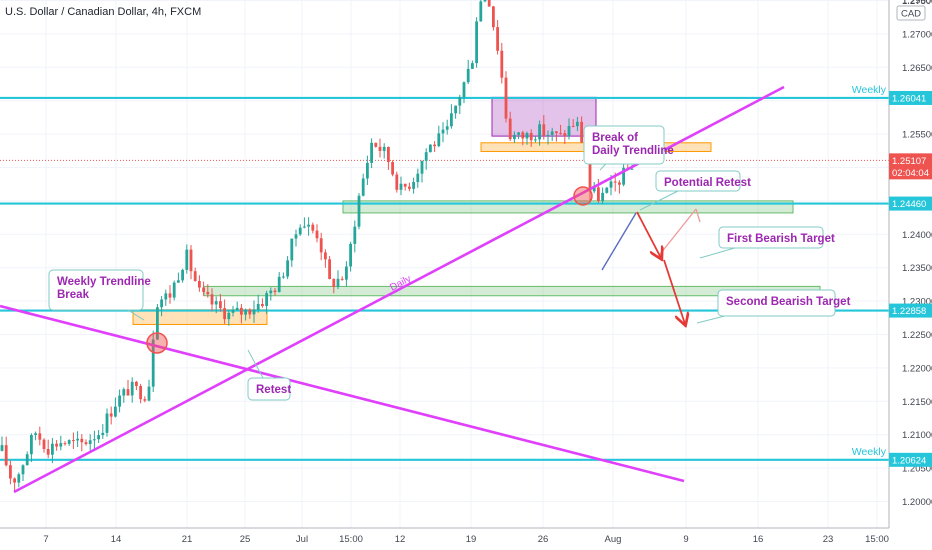 This screenshot has width=932, height=550. What do you see at coordinates (909, 161) in the screenshot?
I see `current-price-label: 1.25107` at bounding box center [909, 161].